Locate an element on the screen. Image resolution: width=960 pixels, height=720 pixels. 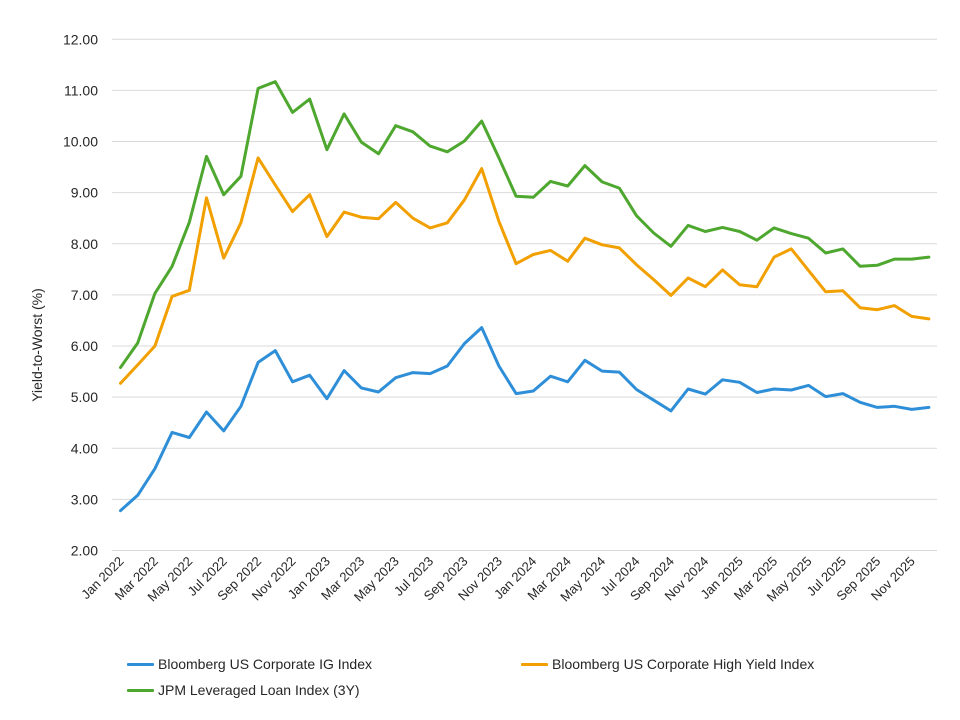
y-tick-label: 5.00 is located at coordinates (84, 397).